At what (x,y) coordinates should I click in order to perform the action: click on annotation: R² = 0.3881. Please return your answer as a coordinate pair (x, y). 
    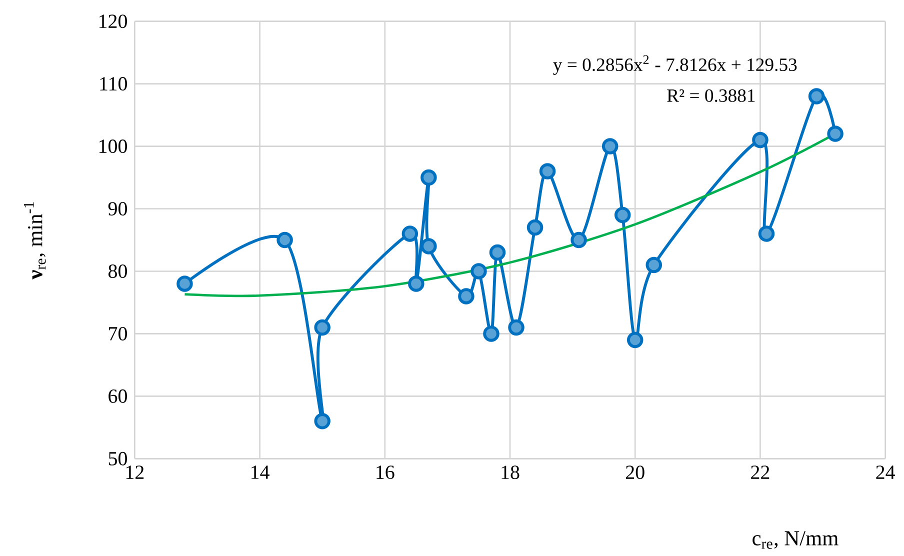
    Looking at the image, I should click on (711, 95).